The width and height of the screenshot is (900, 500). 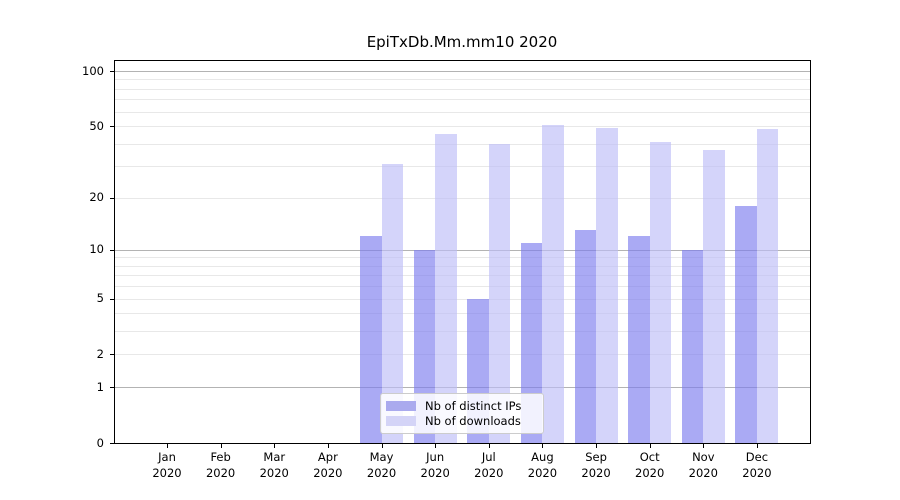 I want to click on bar-distinct-ips-oct, so click(x=639, y=339).